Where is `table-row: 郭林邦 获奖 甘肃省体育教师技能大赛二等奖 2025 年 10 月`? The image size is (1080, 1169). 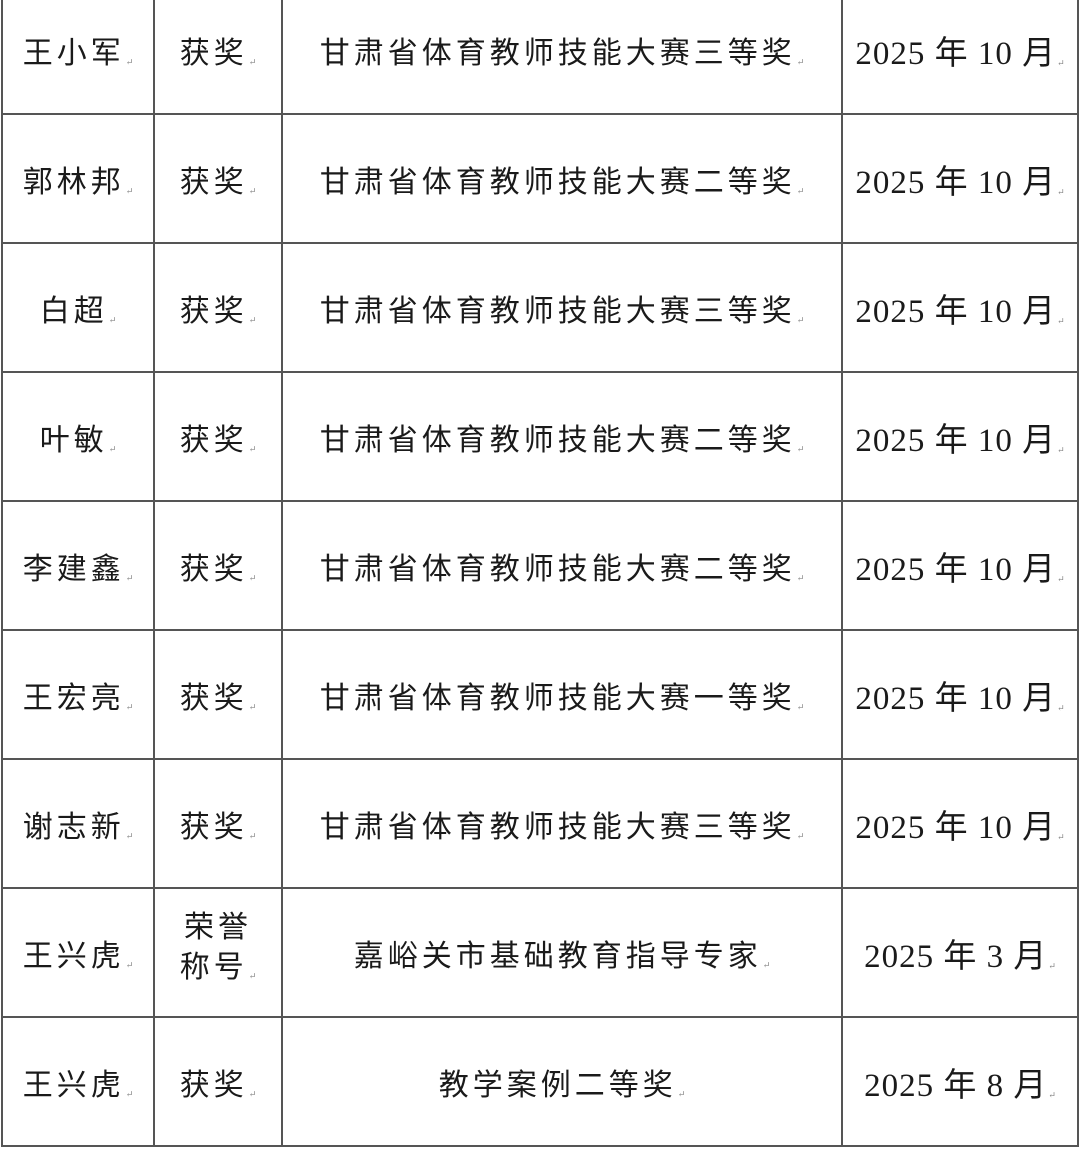 table-row: 郭林邦 获奖 甘肃省体育教师技能大赛二等奖 2025 年 10 月 is located at coordinates (540, 178).